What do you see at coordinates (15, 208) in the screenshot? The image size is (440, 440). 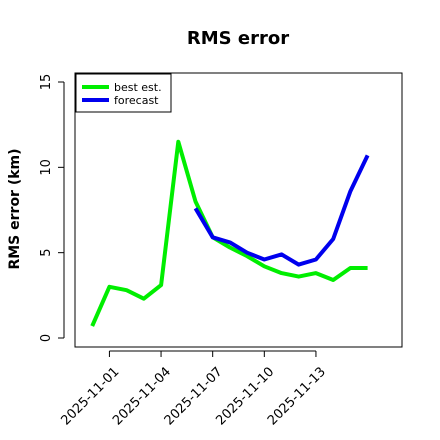 I see `y-axis-label: RMS error (km)` at bounding box center [15, 208].